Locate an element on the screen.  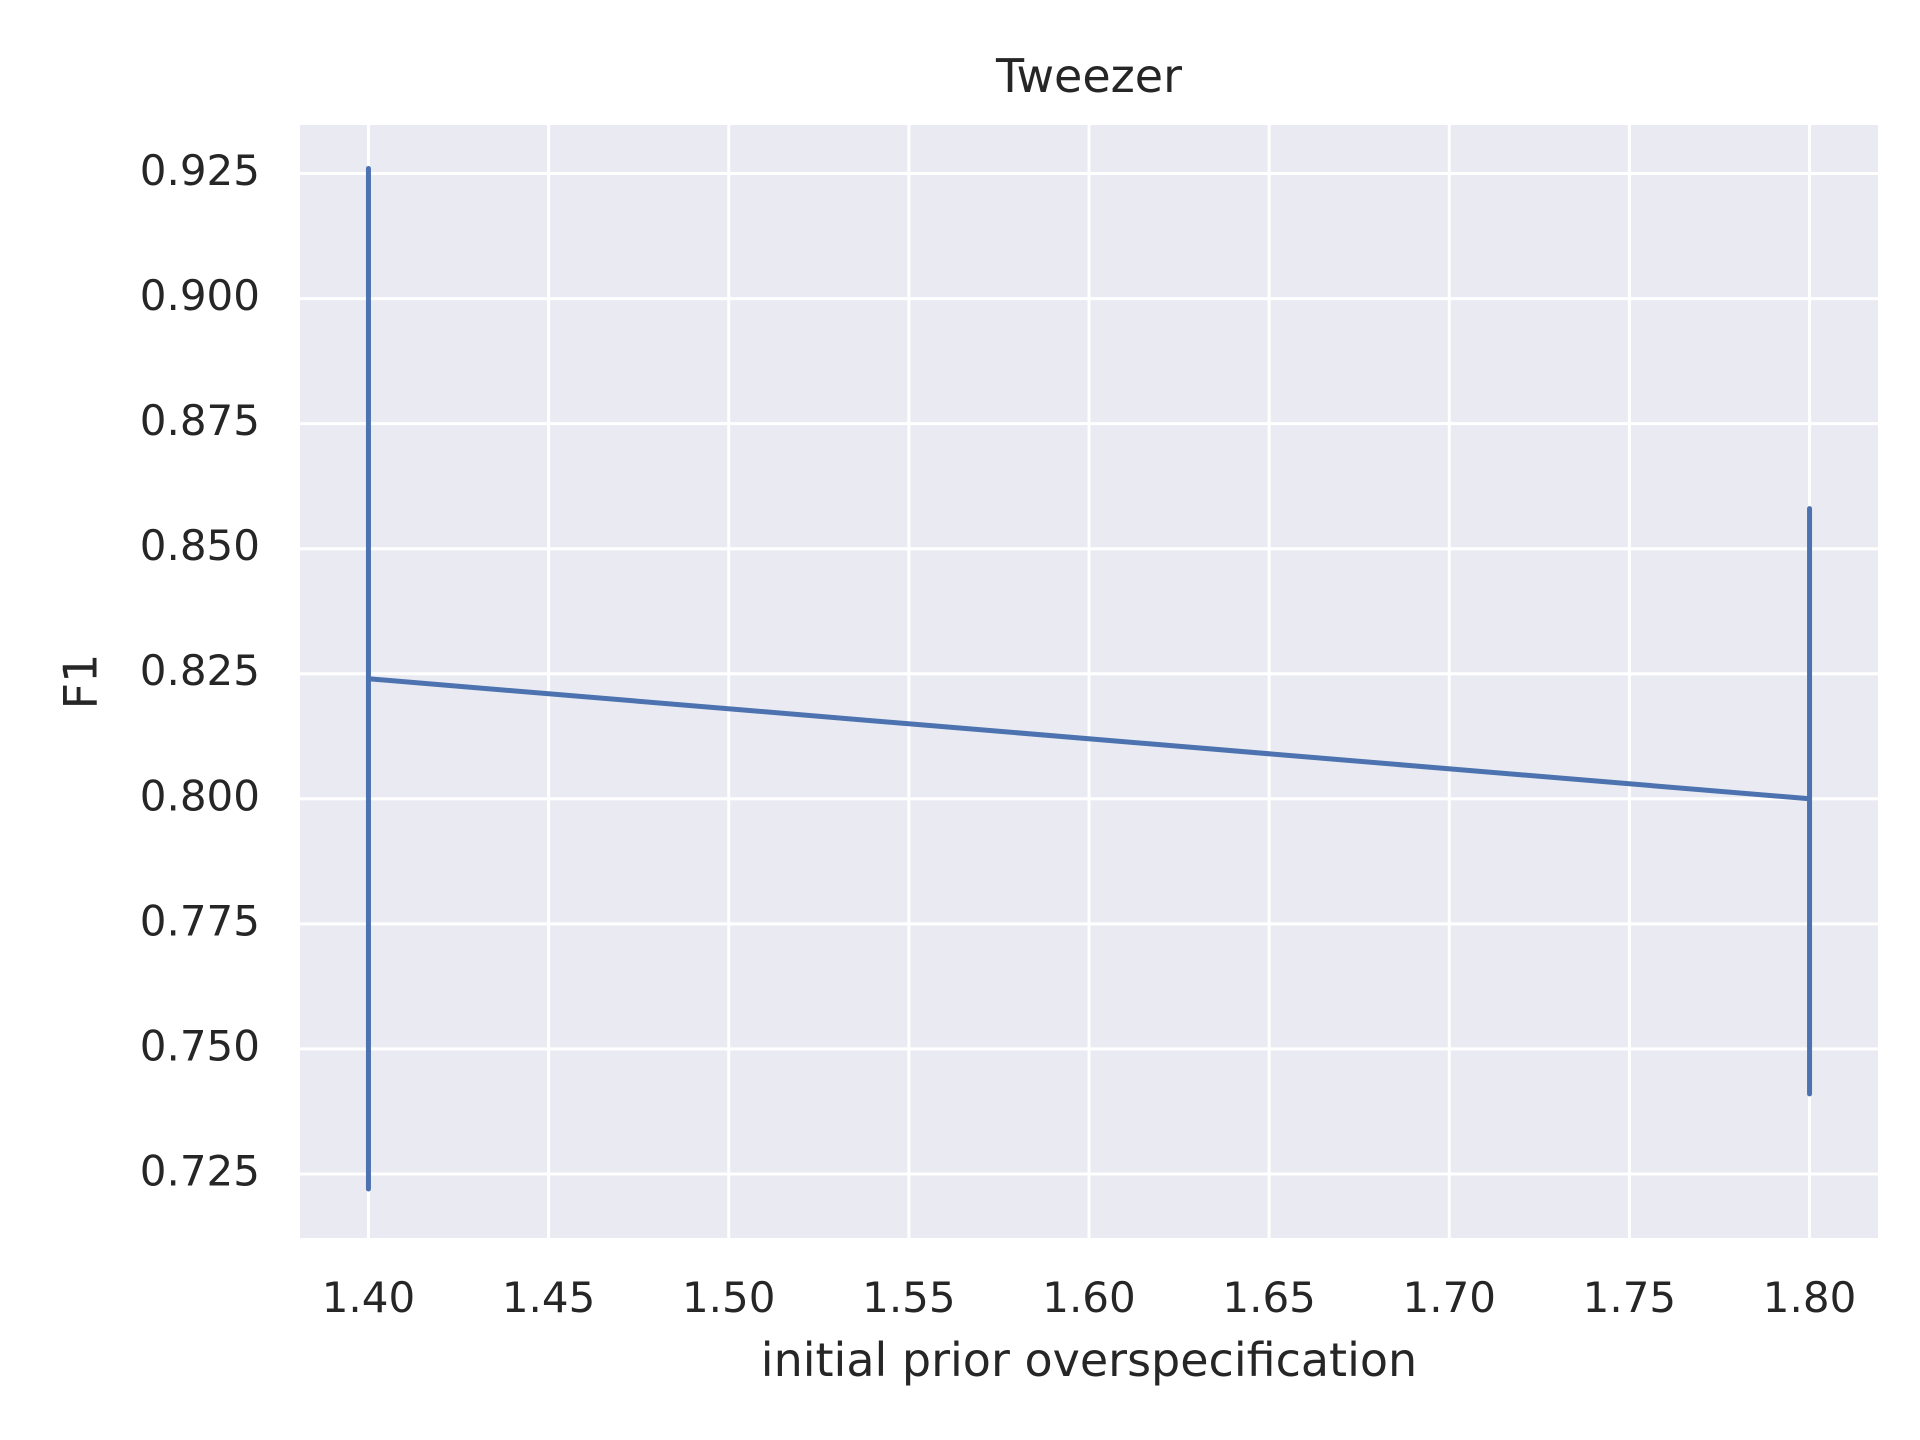
x-tick-label: 1.65 is located at coordinates (1269, 1297).